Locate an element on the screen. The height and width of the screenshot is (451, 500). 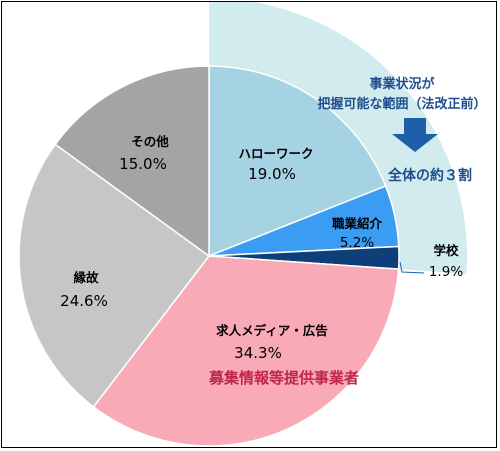
slice-value-media: 34.3% is located at coordinates (258, 353).